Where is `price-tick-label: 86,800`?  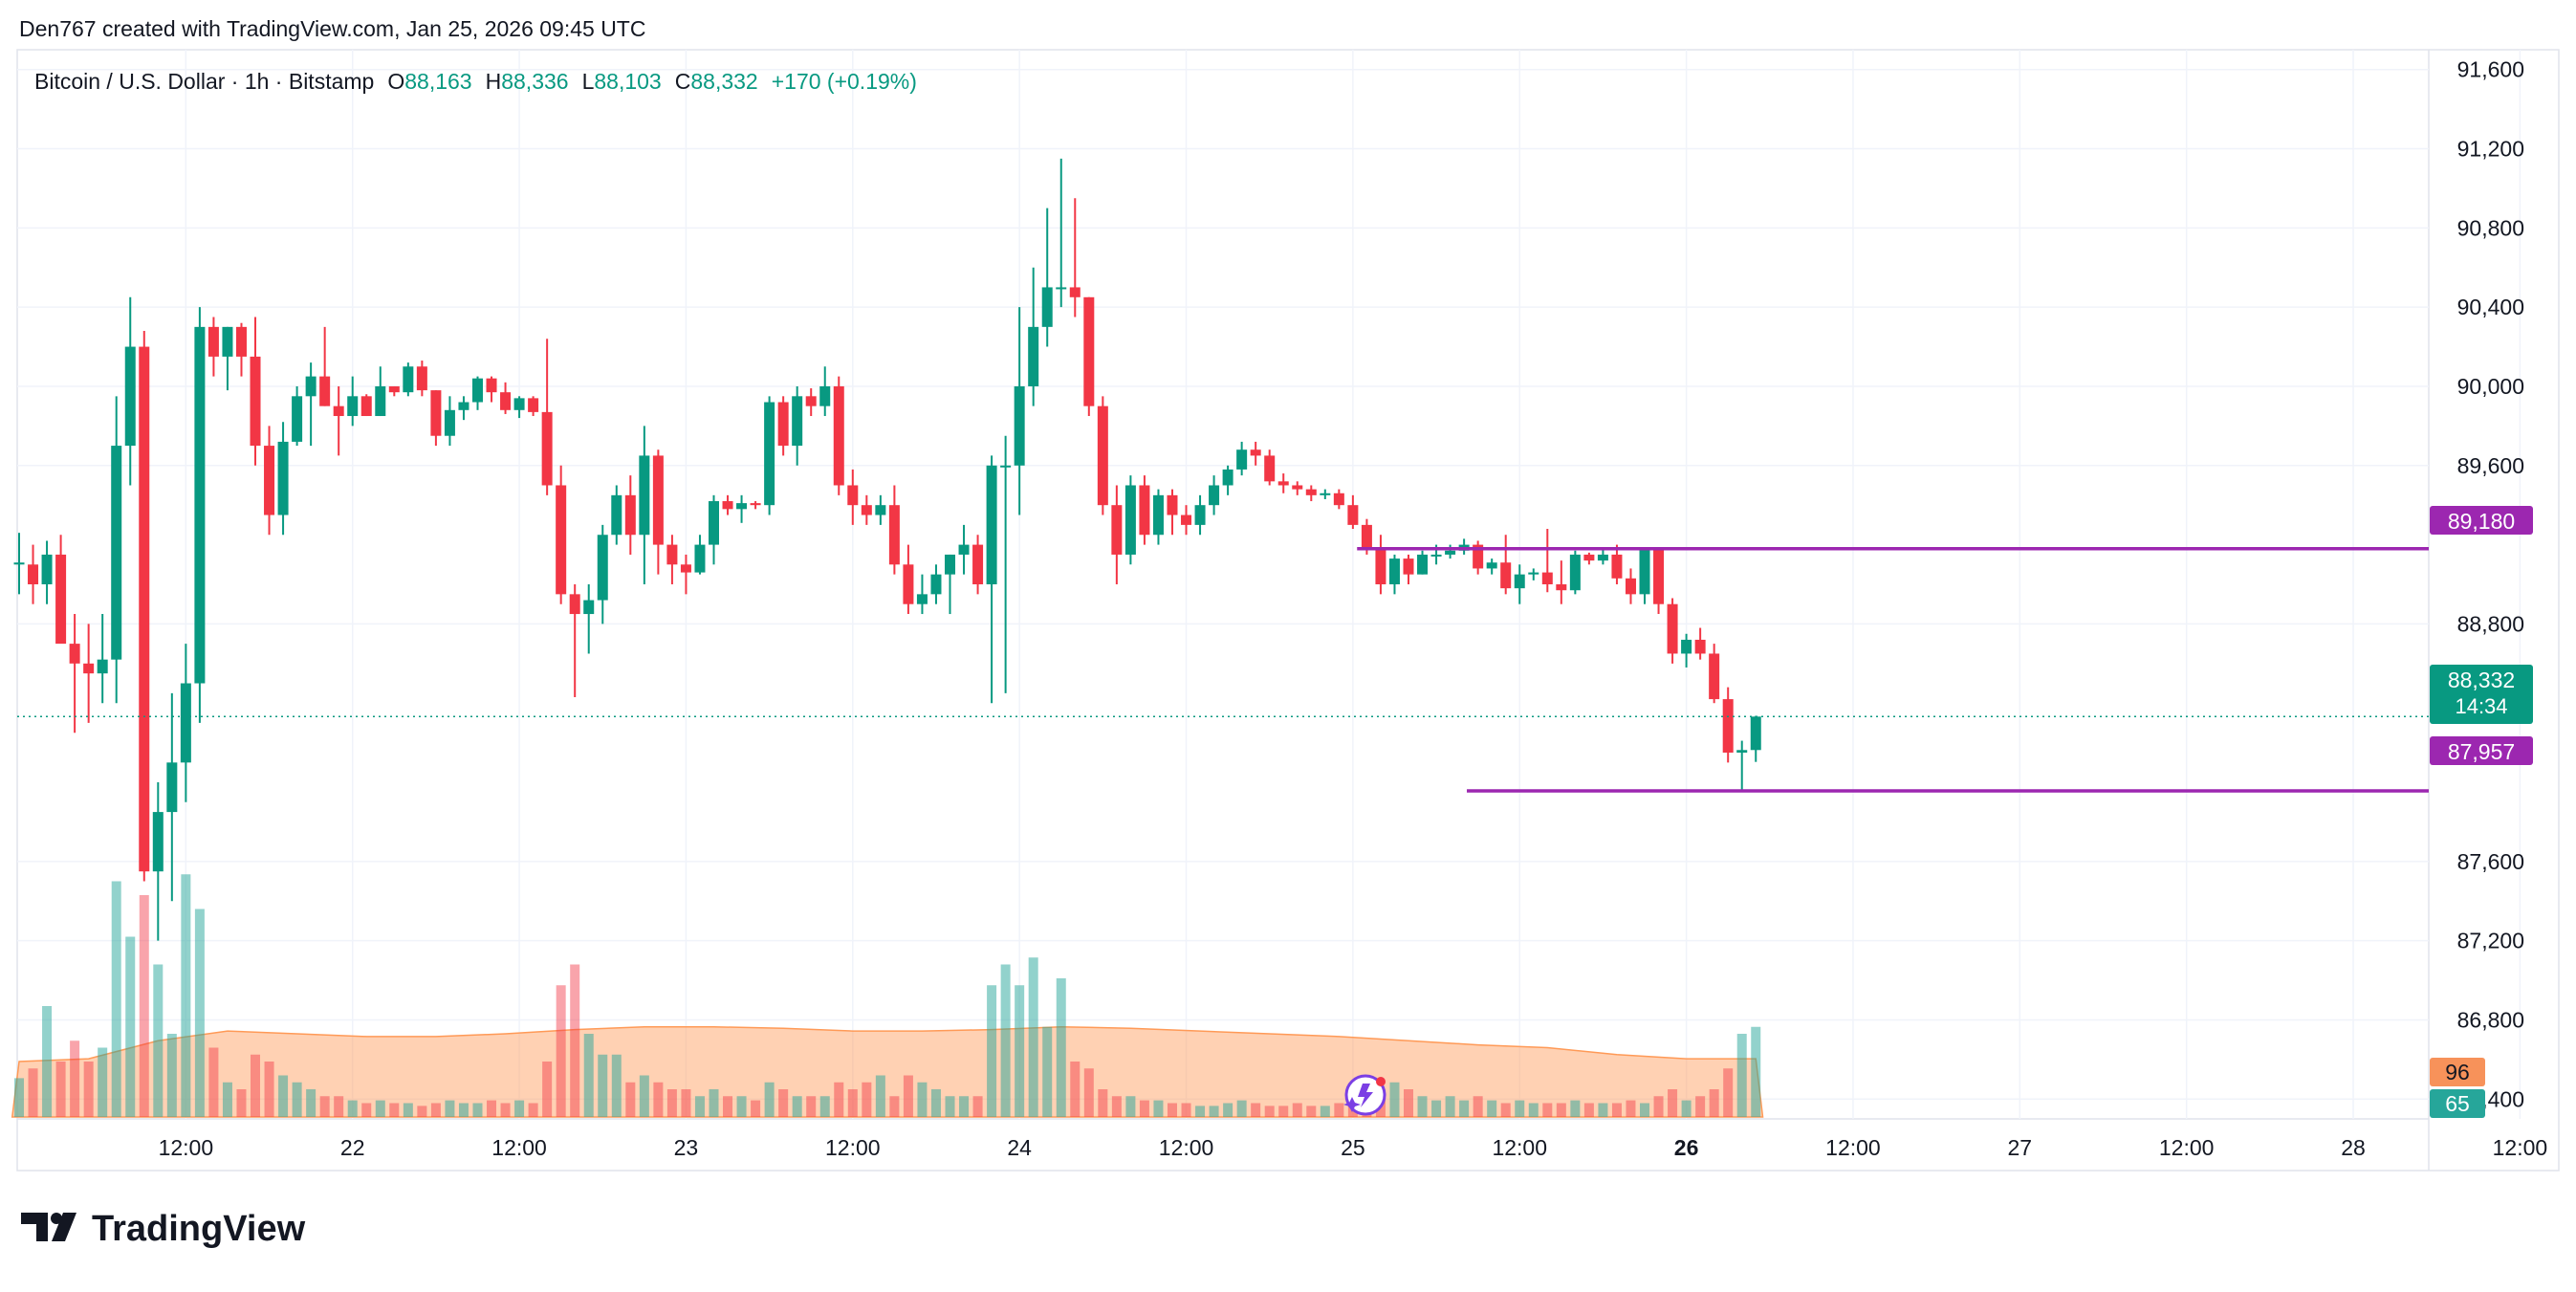 price-tick-label: 86,800 is located at coordinates (2490, 1020).